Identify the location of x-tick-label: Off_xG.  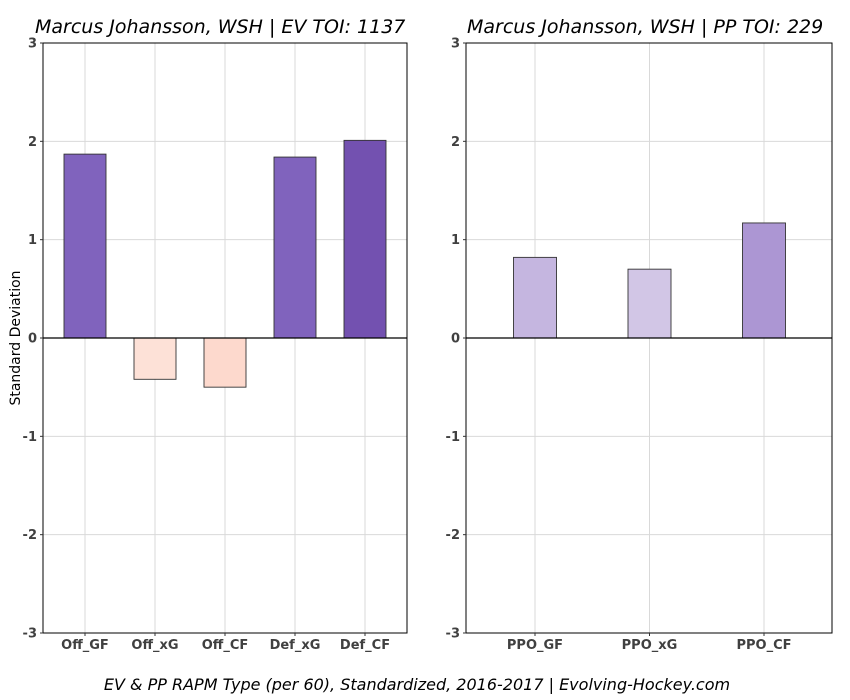
(154, 645).